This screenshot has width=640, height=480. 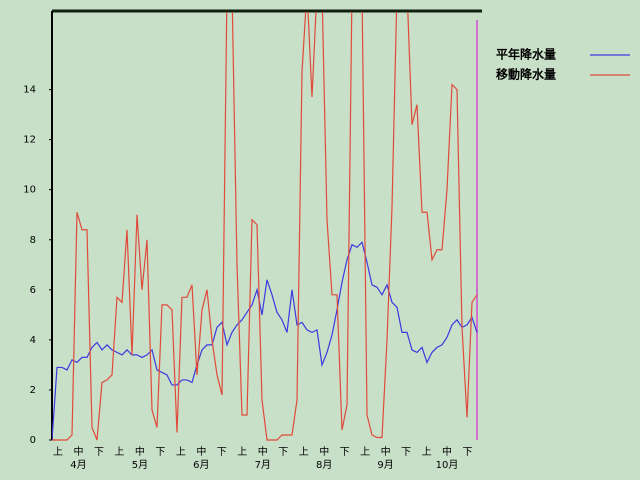 What do you see at coordinates (263, 465) in the screenshot?
I see `month-label: 7月` at bounding box center [263, 465].